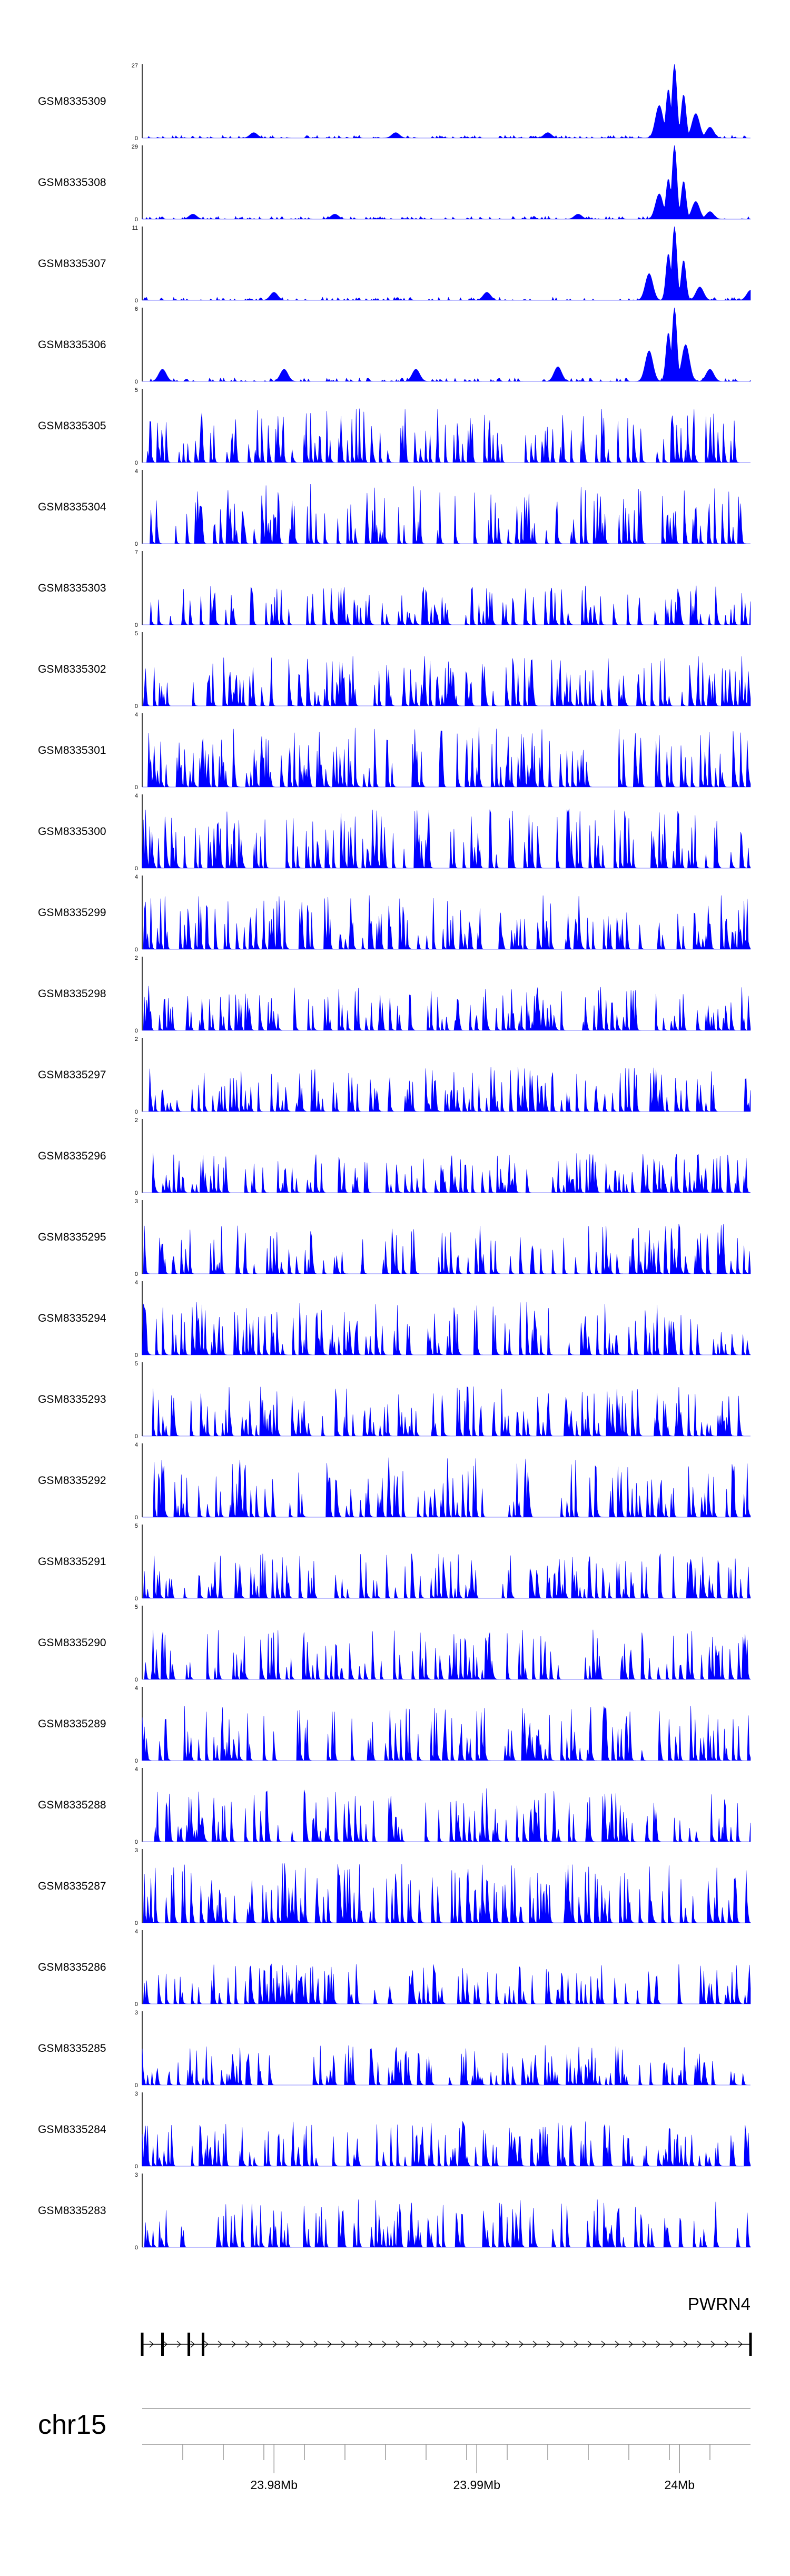 The image size is (790, 2576). What do you see at coordinates (446, 2325) in the screenshot?
I see `gene-track: PWRN4` at bounding box center [446, 2325].